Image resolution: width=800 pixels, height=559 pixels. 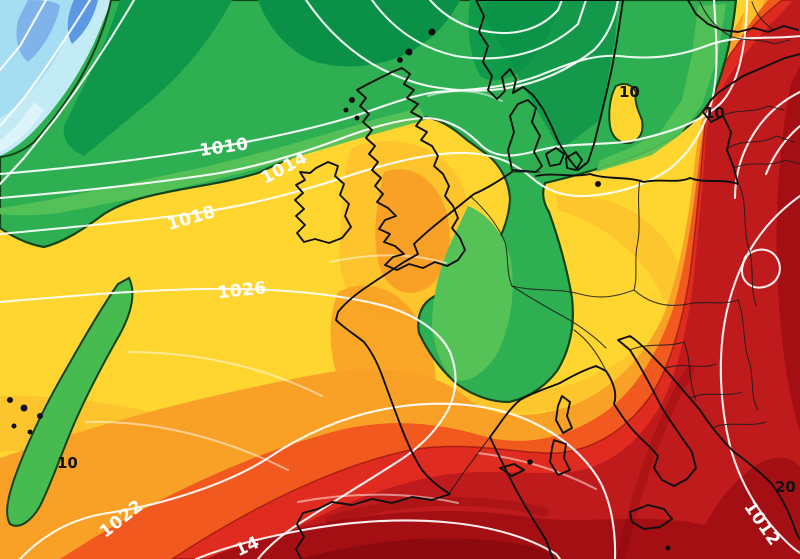 I want to click on coast-spain-east, so click(x=521, y=497).